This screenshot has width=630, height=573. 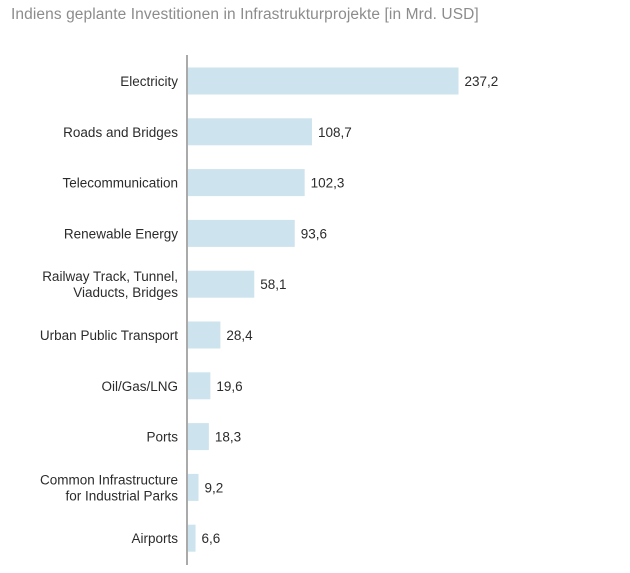 I want to click on data-label: 102,3, so click(x=328, y=183).